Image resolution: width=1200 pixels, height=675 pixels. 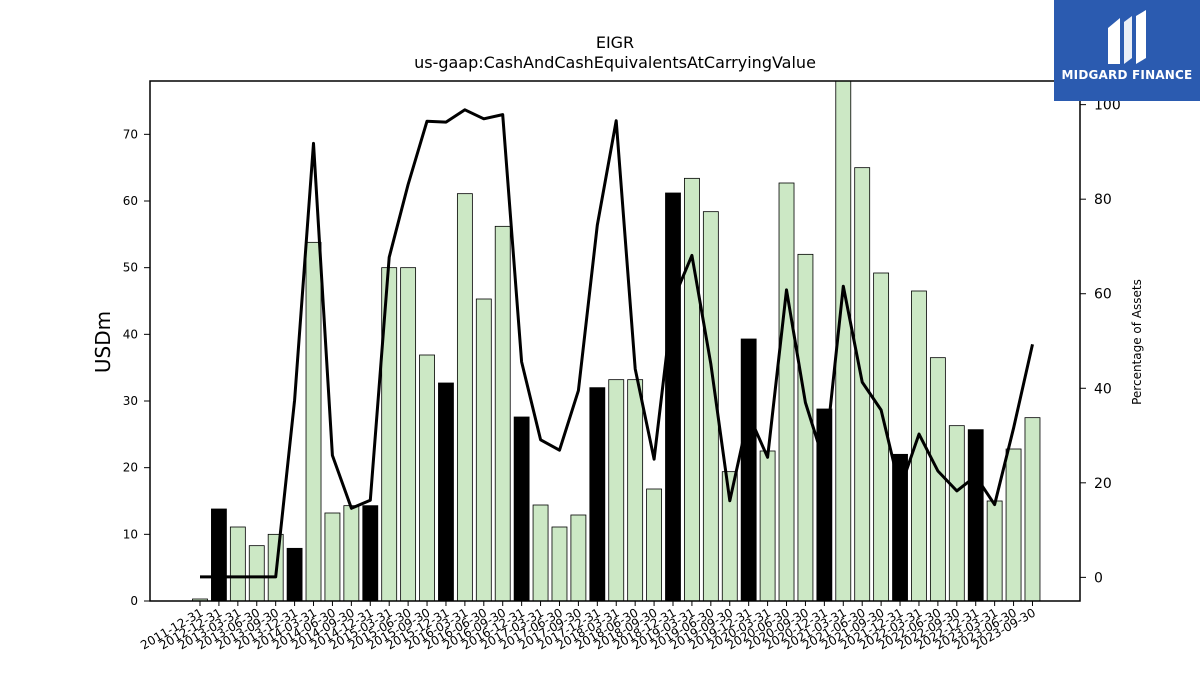 What do you see at coordinates (1100, 342) in the screenshot?
I see `y-axis-right: 0 20 40 60 80 100` at bounding box center [1100, 342].